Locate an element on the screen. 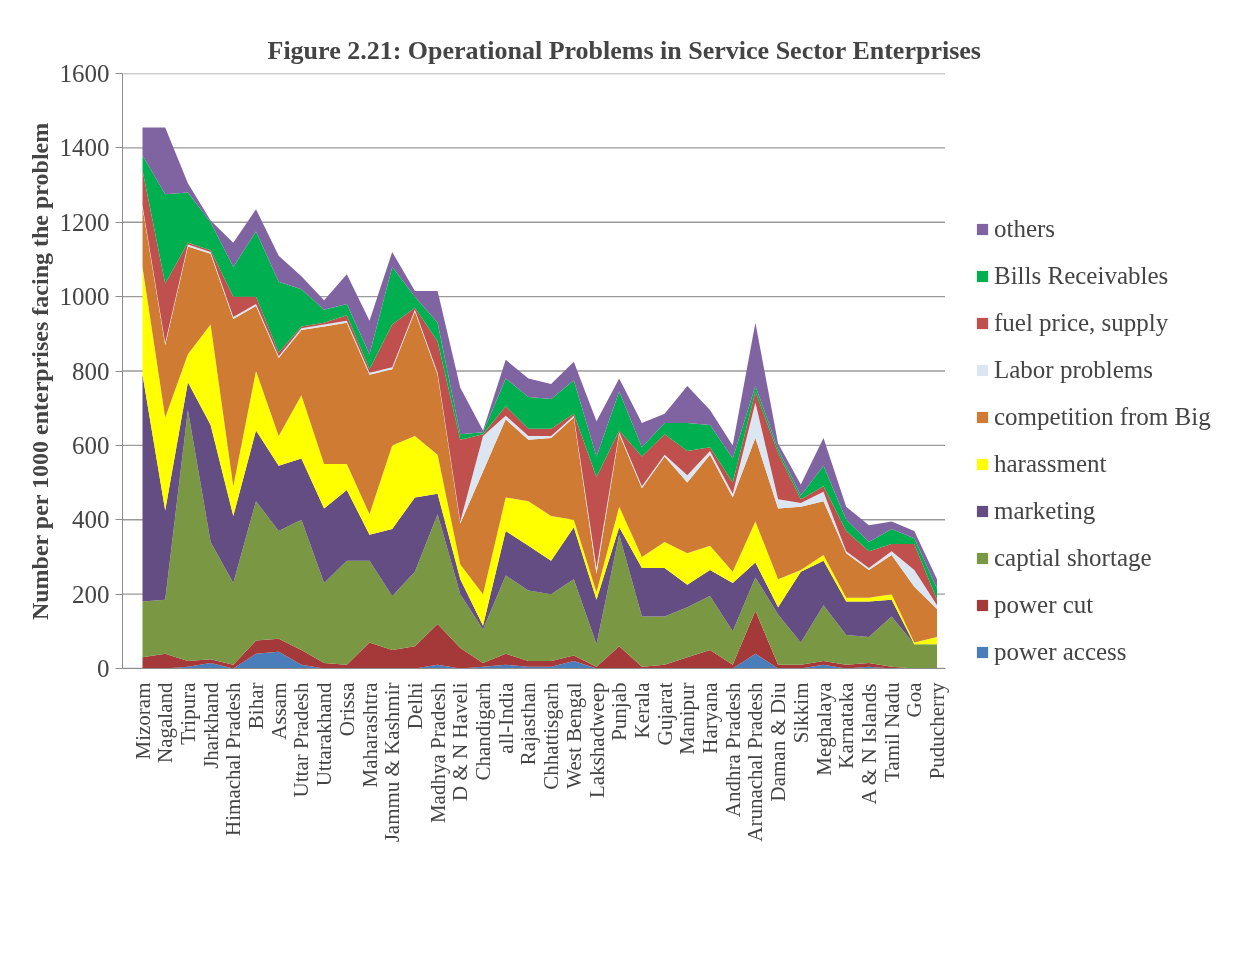 The image size is (1247, 958). x-tick-label: Mizoram is located at coordinates (142, 721).